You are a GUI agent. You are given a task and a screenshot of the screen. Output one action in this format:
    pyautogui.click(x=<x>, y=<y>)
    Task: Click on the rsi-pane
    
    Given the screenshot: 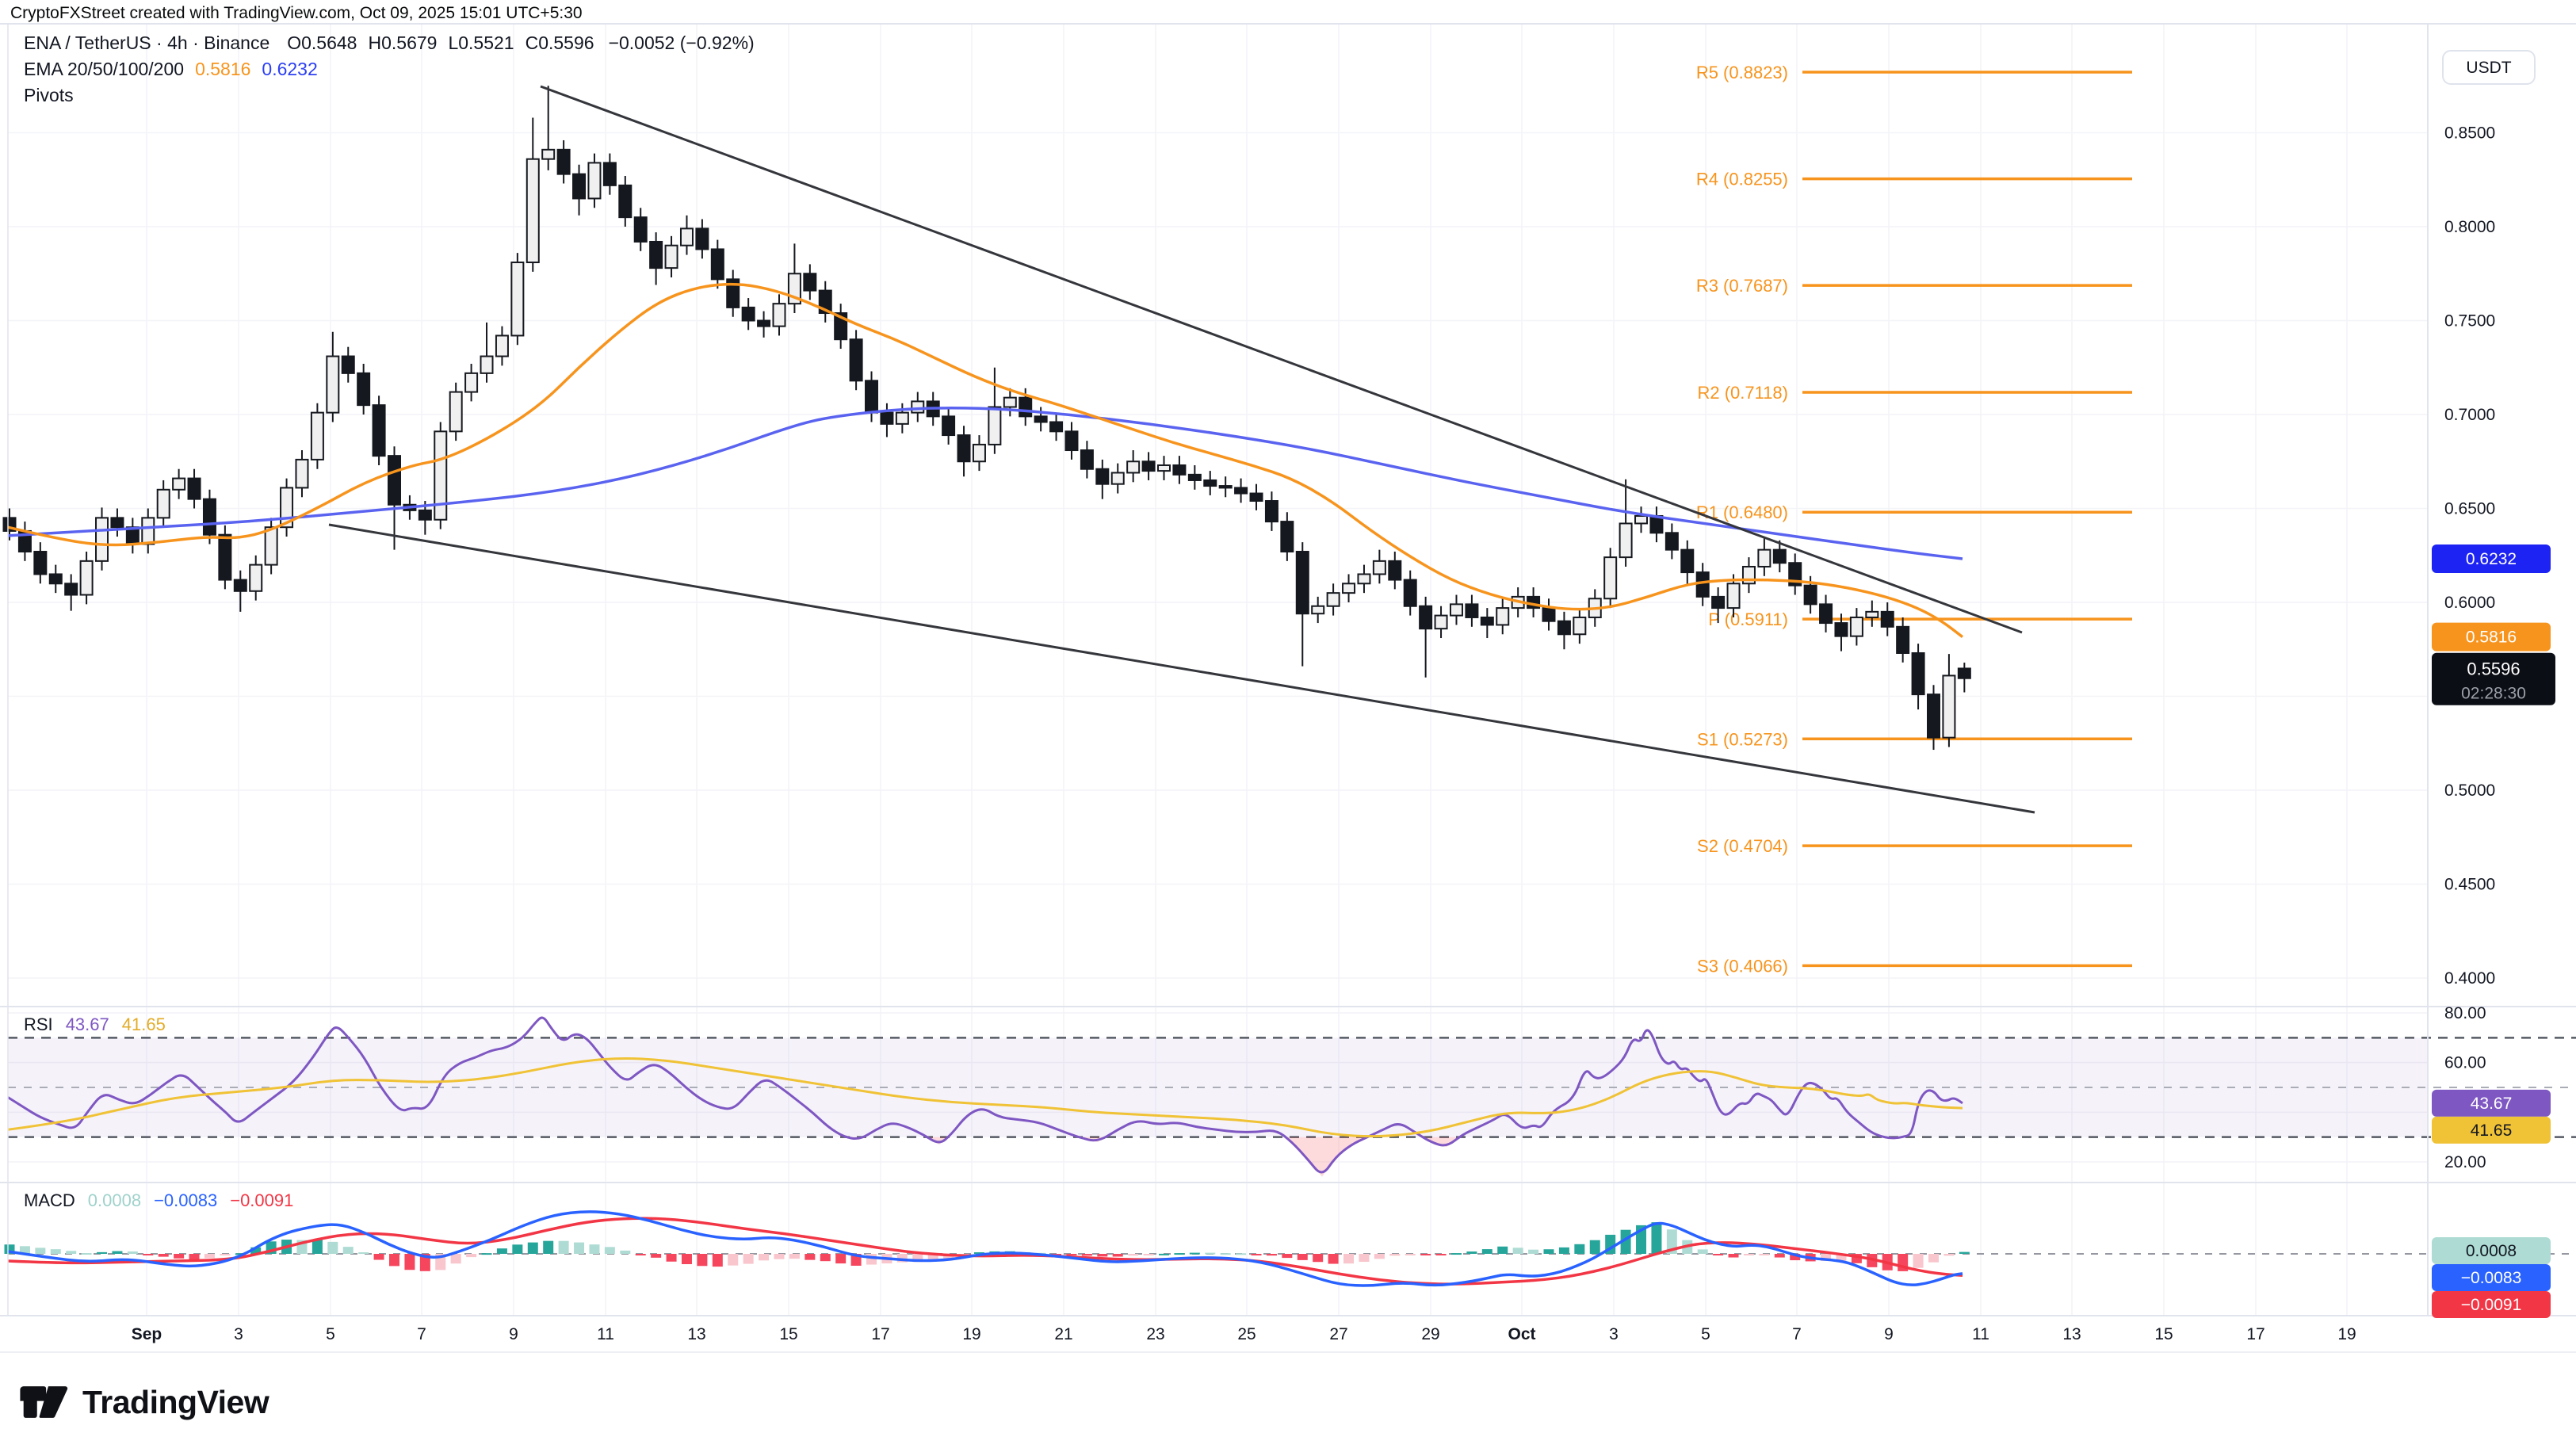 What is the action you would take?
    pyautogui.click(x=985, y=1095)
    